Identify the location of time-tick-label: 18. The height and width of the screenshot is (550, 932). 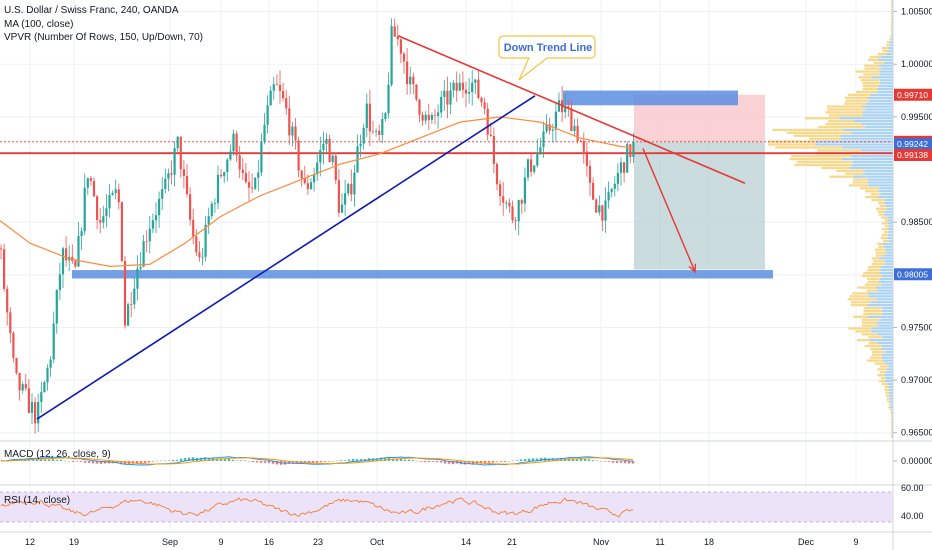
(709, 542).